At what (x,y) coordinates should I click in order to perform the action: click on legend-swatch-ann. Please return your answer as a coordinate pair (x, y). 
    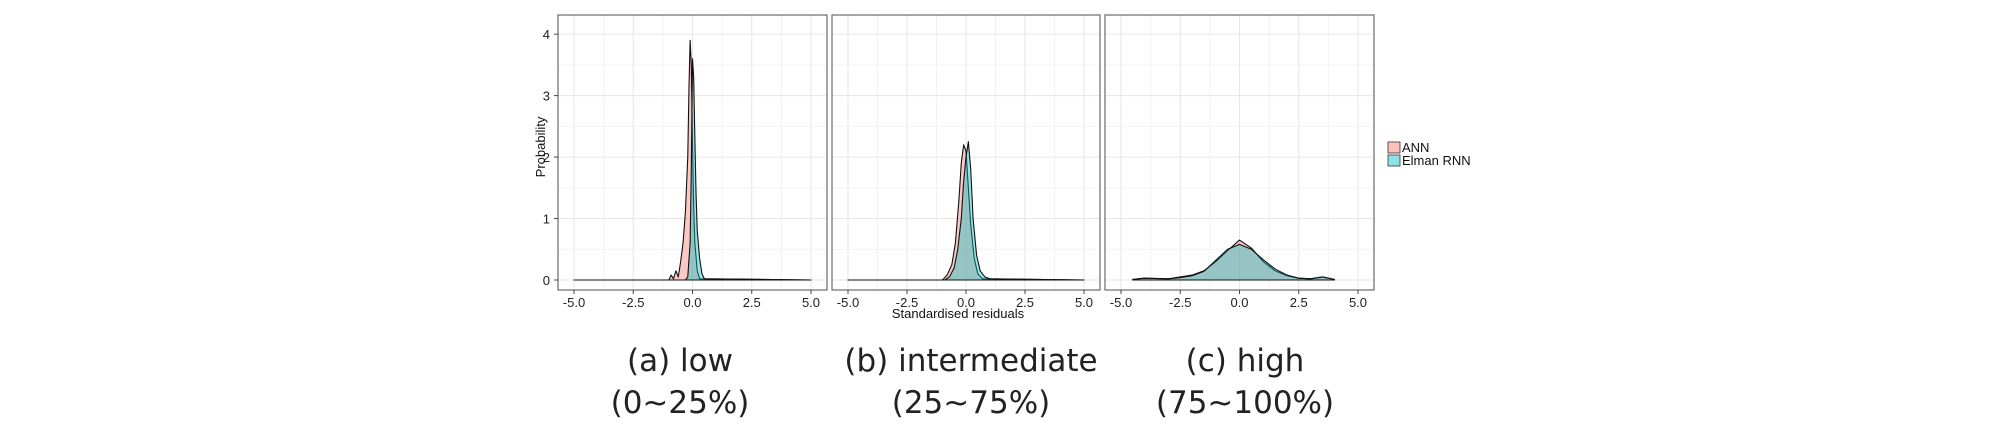
    Looking at the image, I should click on (1394, 147).